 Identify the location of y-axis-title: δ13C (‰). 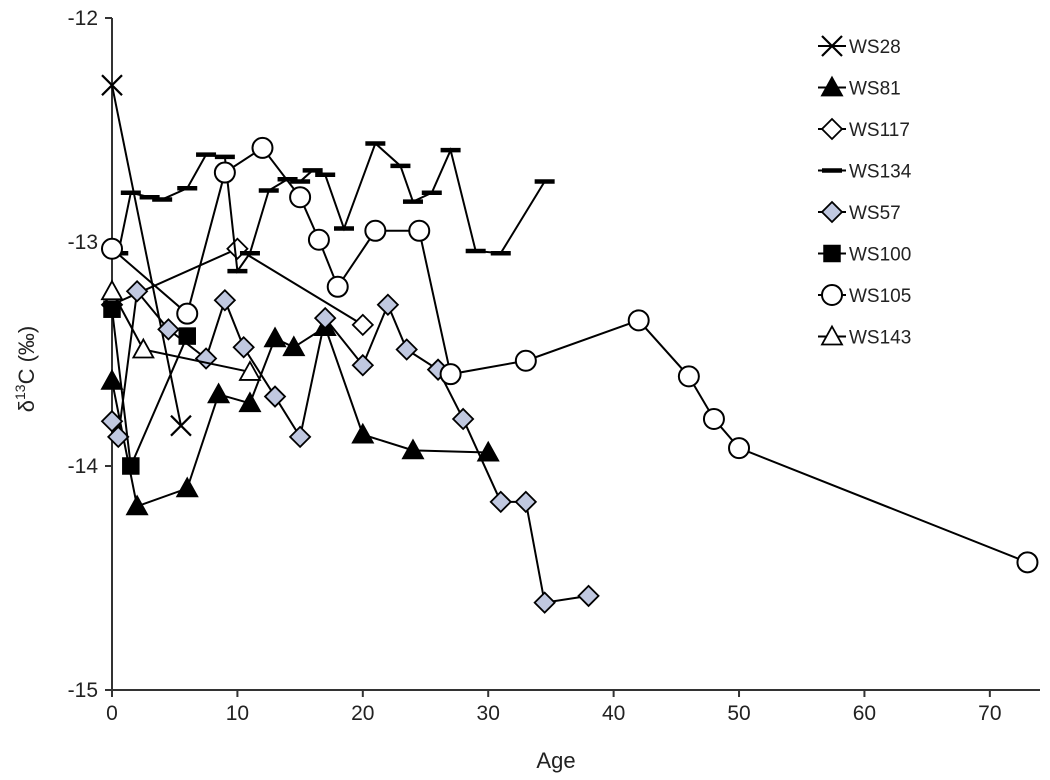
(25, 369).